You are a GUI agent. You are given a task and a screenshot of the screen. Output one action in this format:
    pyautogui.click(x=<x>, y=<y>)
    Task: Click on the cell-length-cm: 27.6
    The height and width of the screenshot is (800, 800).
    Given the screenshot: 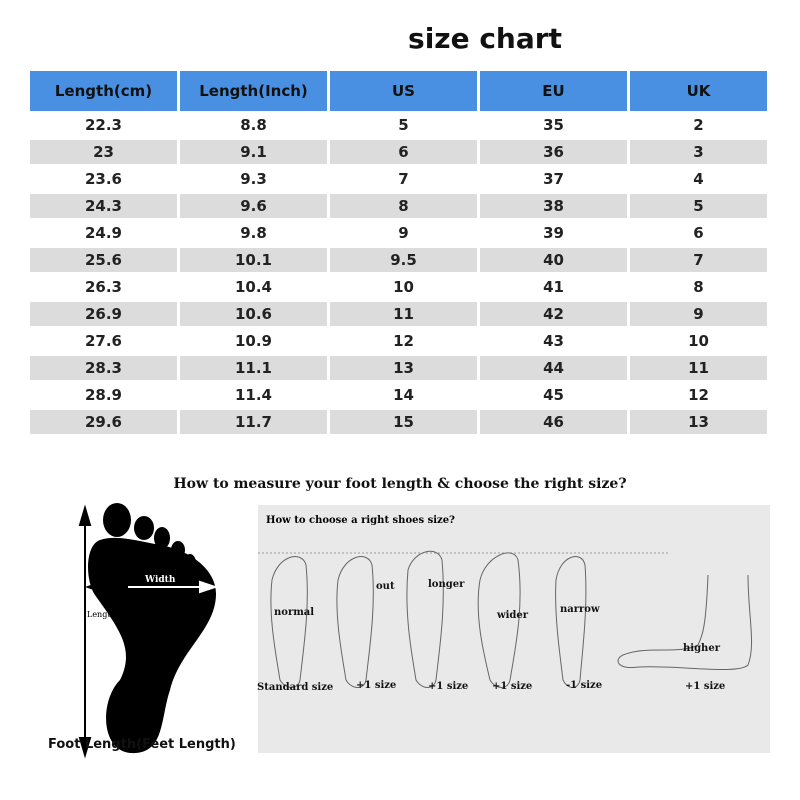 What is the action you would take?
    pyautogui.click(x=103, y=341)
    